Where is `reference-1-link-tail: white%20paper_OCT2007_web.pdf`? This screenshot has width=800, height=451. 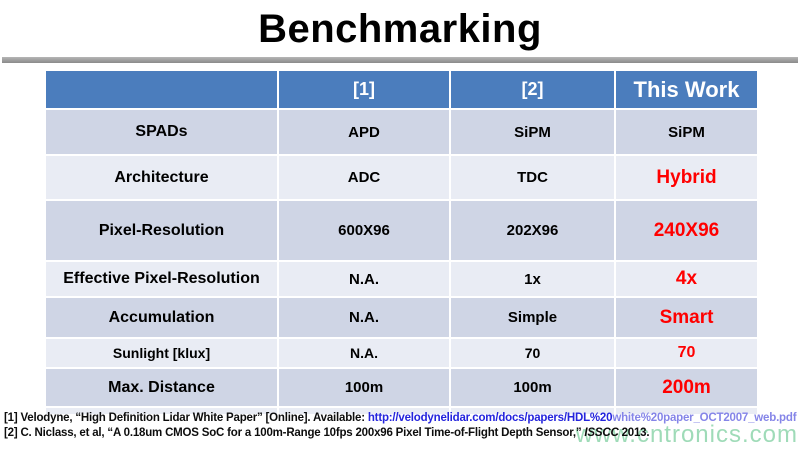 reference-1-link-tail: white%20paper_OCT2007_web.pdf is located at coordinates (704, 418).